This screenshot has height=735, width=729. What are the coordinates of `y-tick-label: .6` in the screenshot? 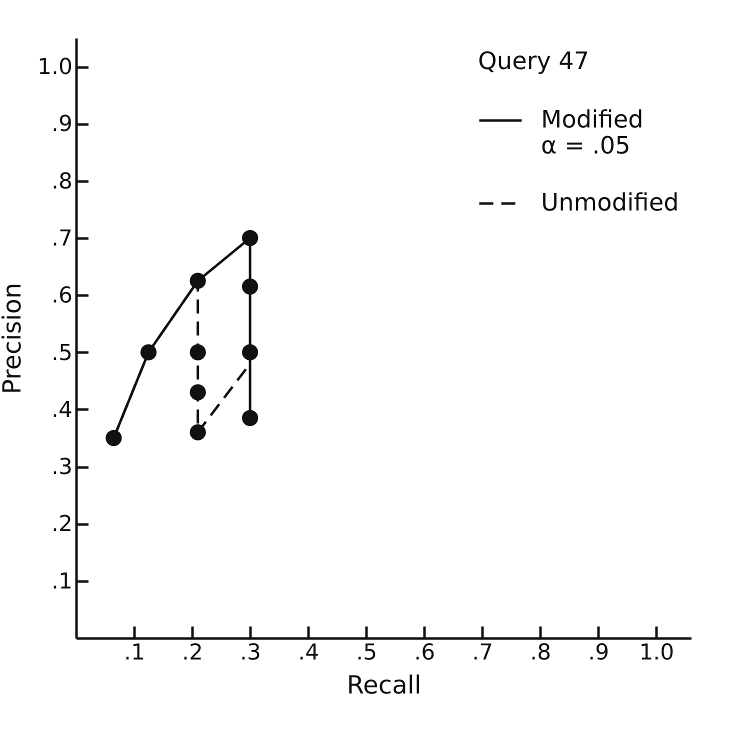 It's located at (62, 296).